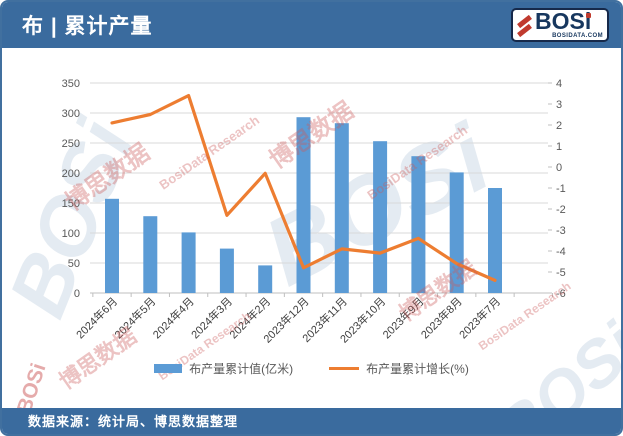  What do you see at coordinates (559, 168) in the screenshot?
I see `right-axis-tick-label: 0` at bounding box center [559, 168].